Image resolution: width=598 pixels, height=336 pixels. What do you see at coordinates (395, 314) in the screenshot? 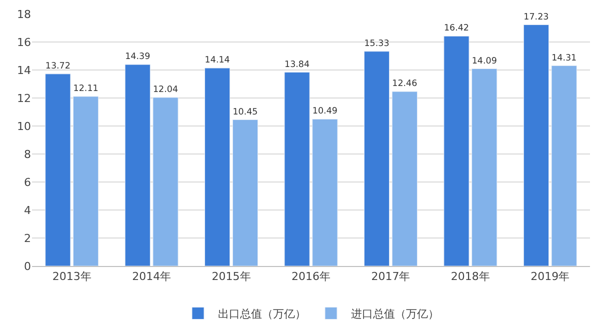
I see `legend-label: 进口总值（万亿）` at bounding box center [395, 314].